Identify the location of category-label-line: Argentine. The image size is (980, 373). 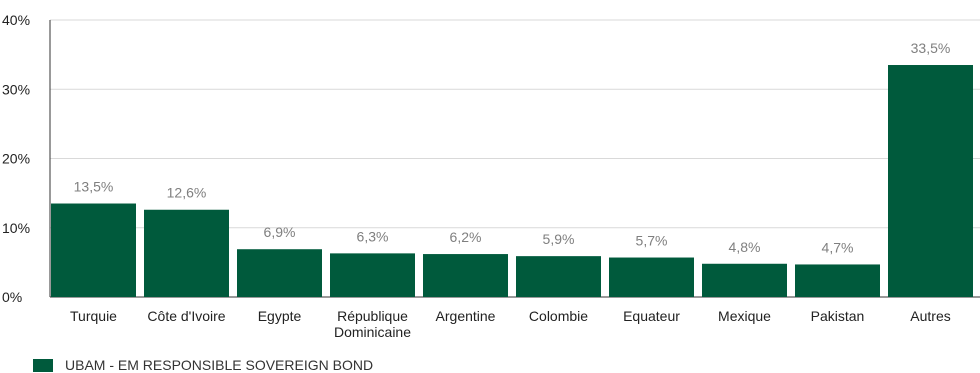
(466, 316).